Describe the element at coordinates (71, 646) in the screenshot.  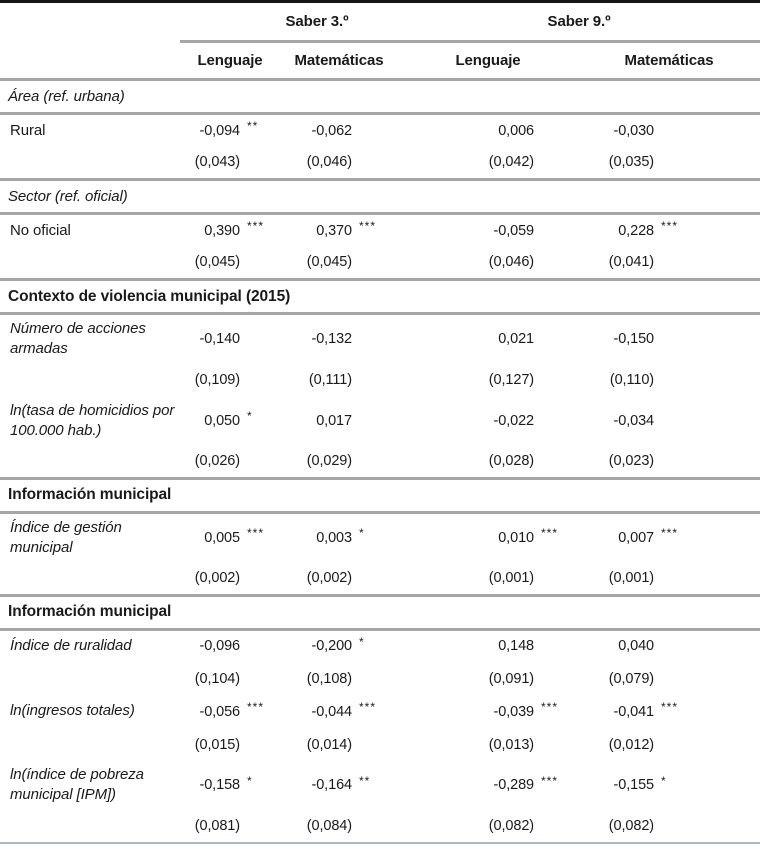
I see `row-label: Índice de ruralidad` at that location.